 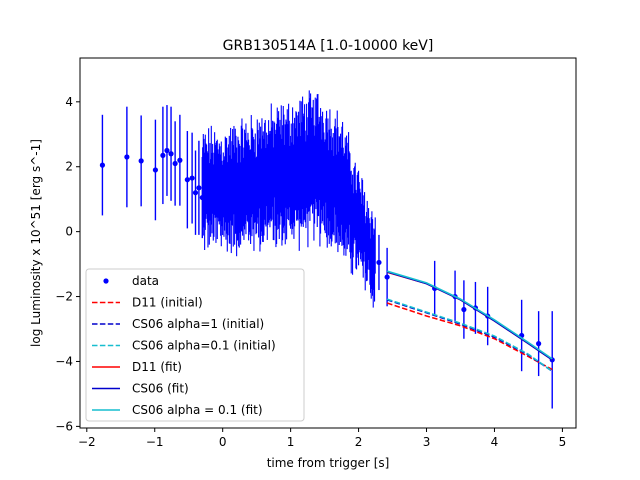 I want to click on x-tick-label: 5, so click(x=563, y=442).